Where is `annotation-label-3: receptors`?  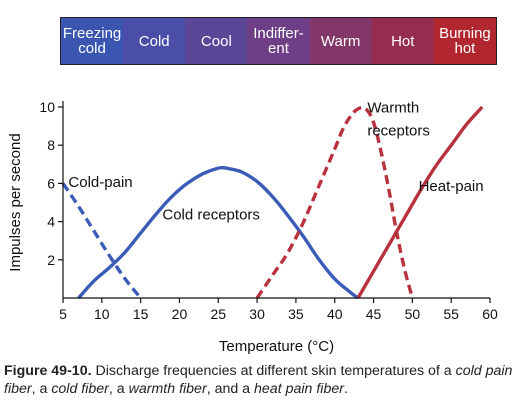 annotation-label-3: receptors is located at coordinates (398, 131).